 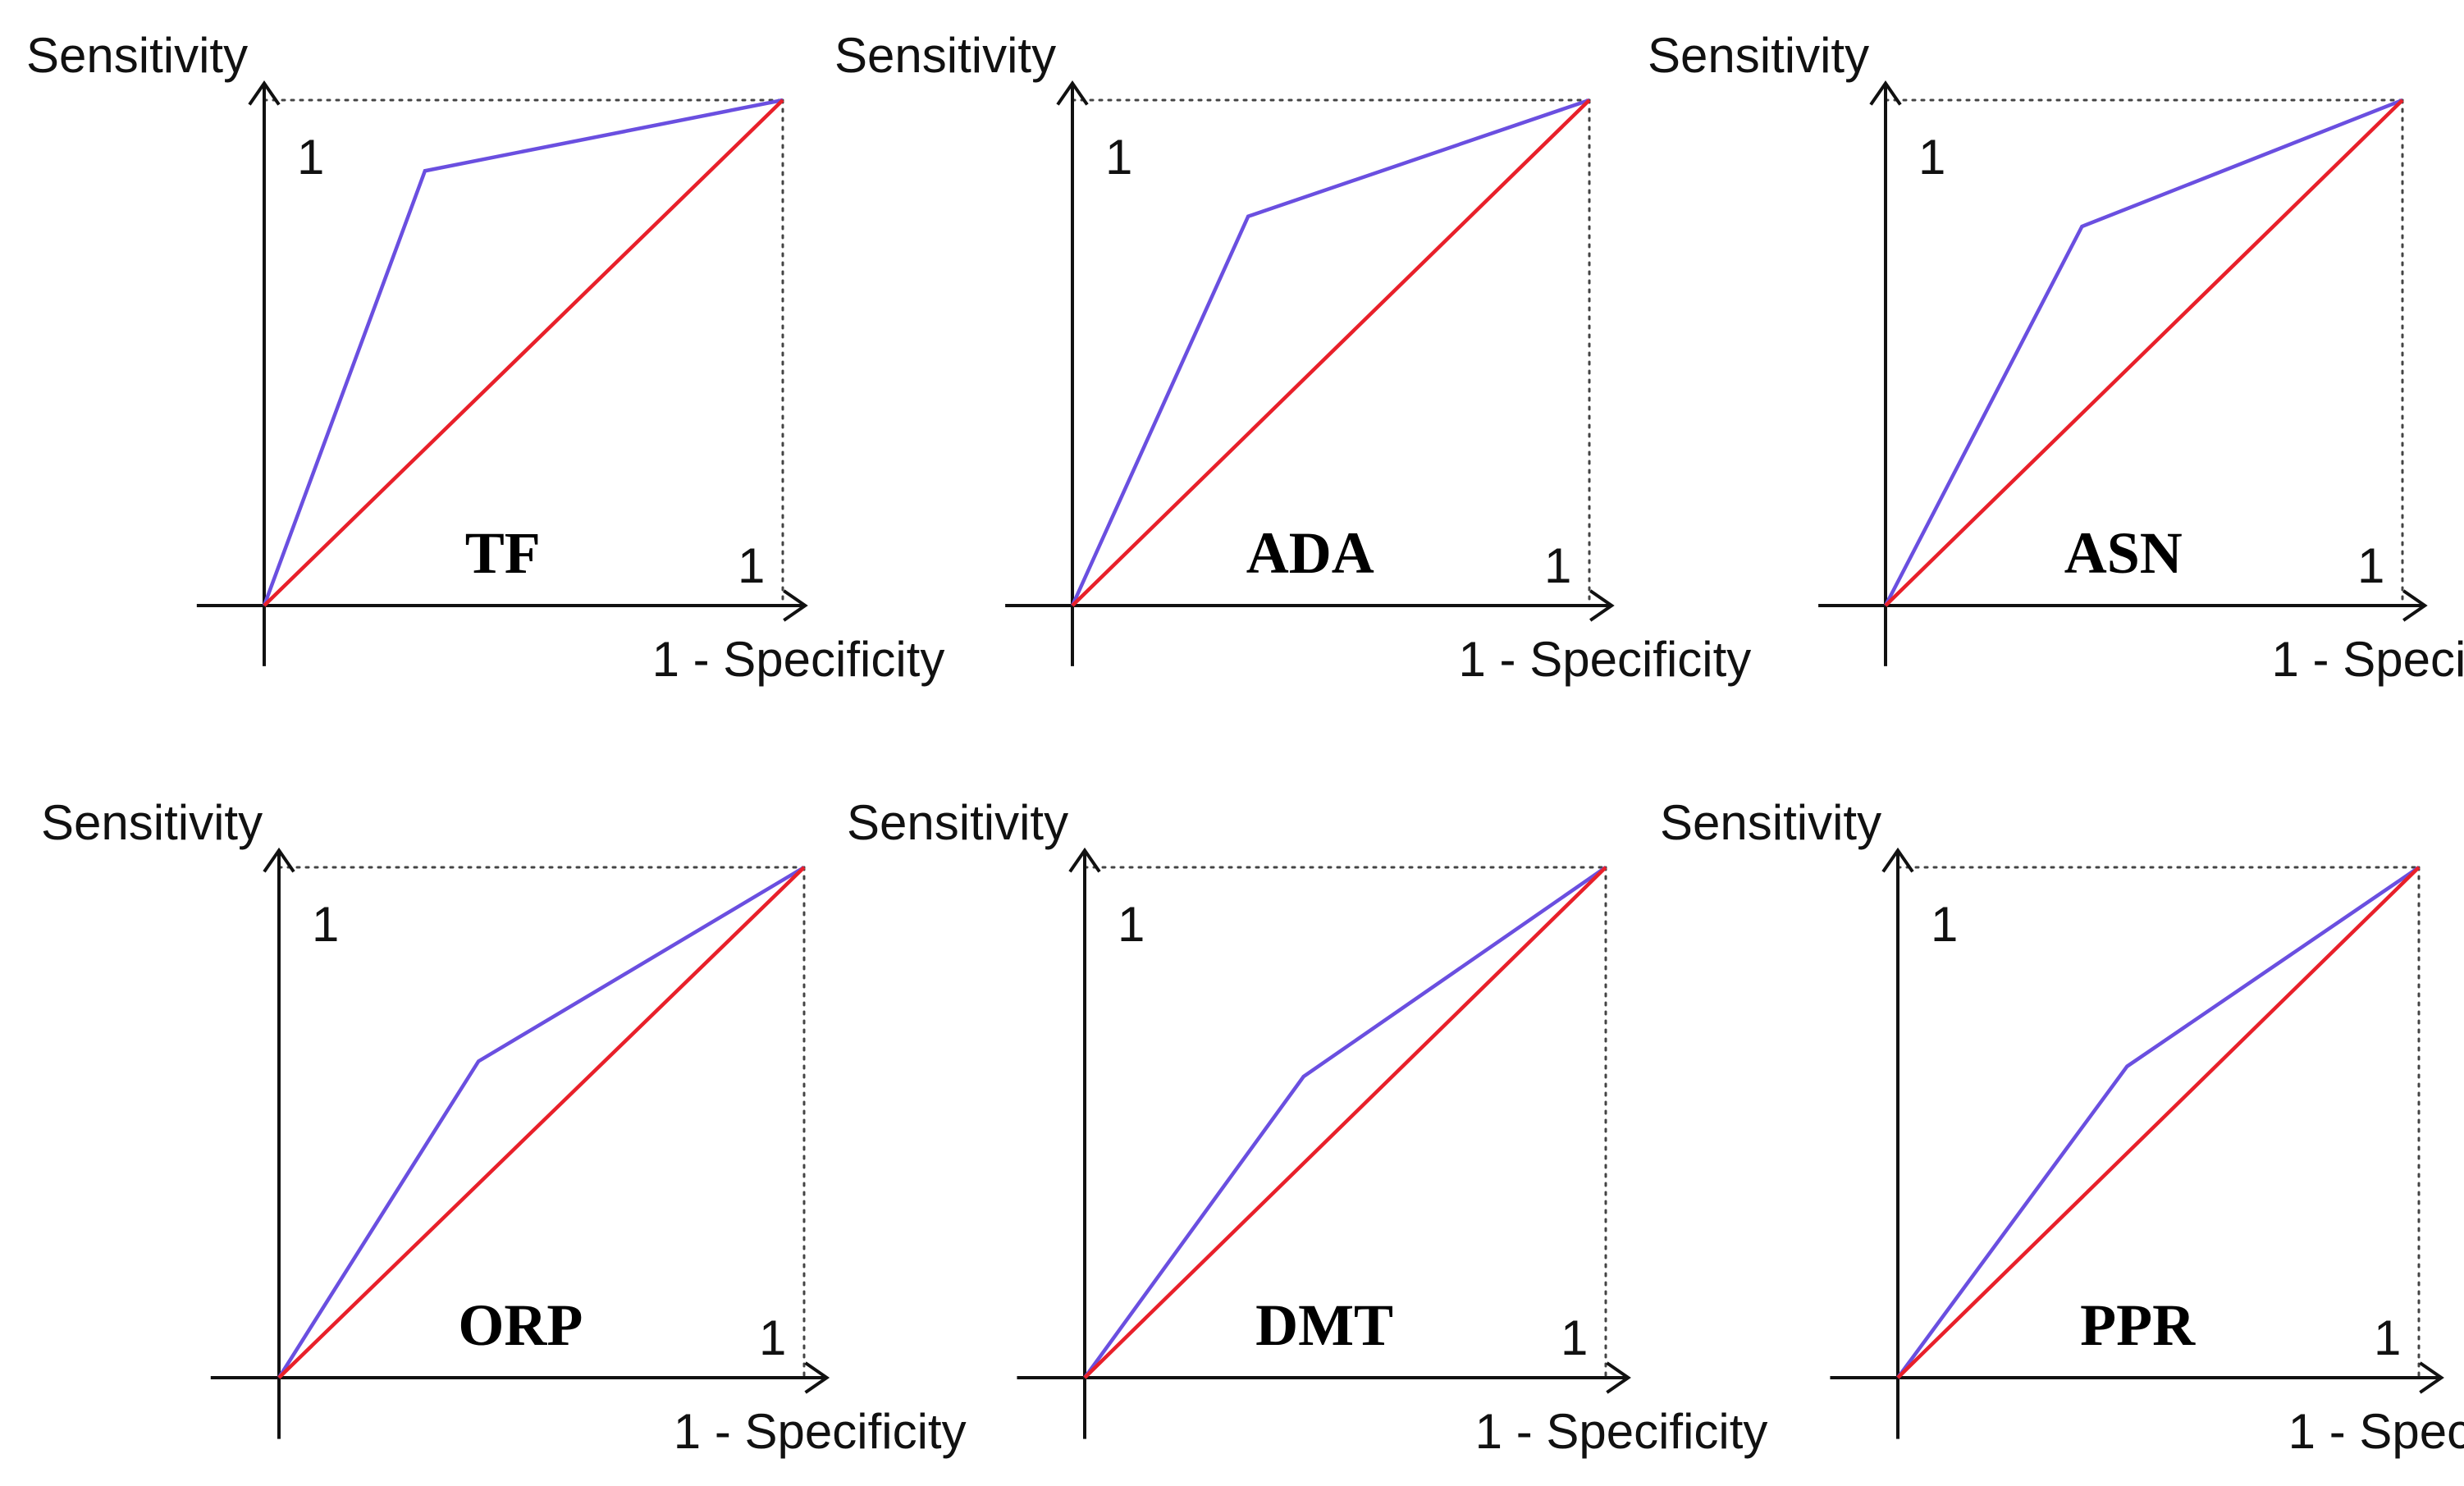 What do you see at coordinates (2123, 553) in the screenshot?
I see `panel-title: ASN` at bounding box center [2123, 553].